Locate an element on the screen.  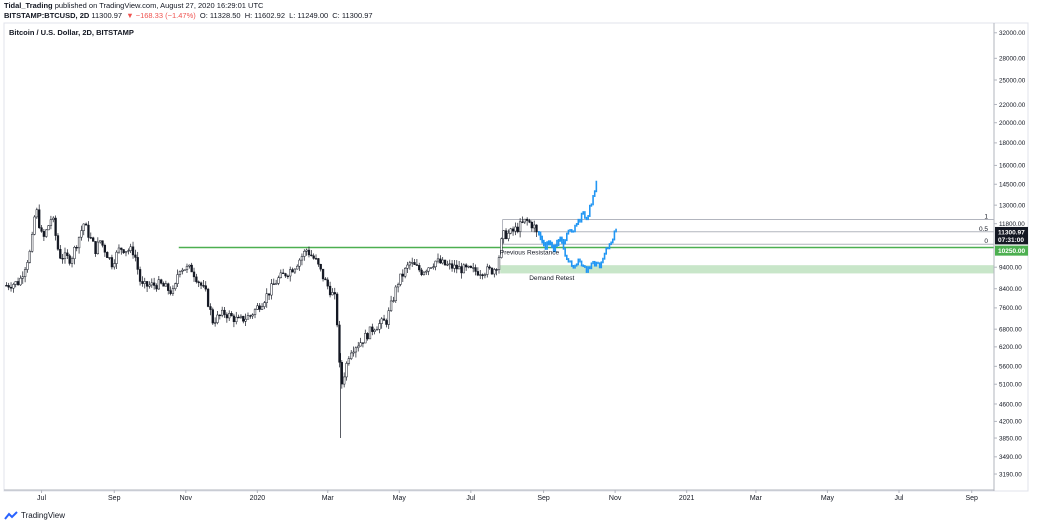
y-tick-label: 20000.00 is located at coordinates (1012, 123).